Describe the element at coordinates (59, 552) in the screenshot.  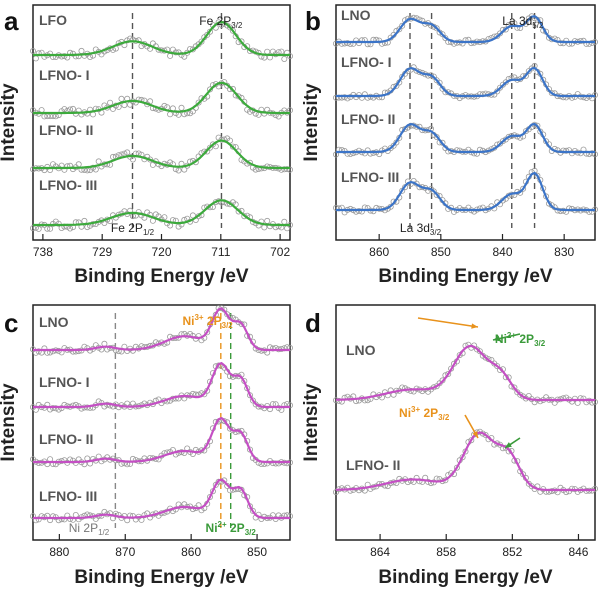
I see `x-tick-label: 880` at that location.